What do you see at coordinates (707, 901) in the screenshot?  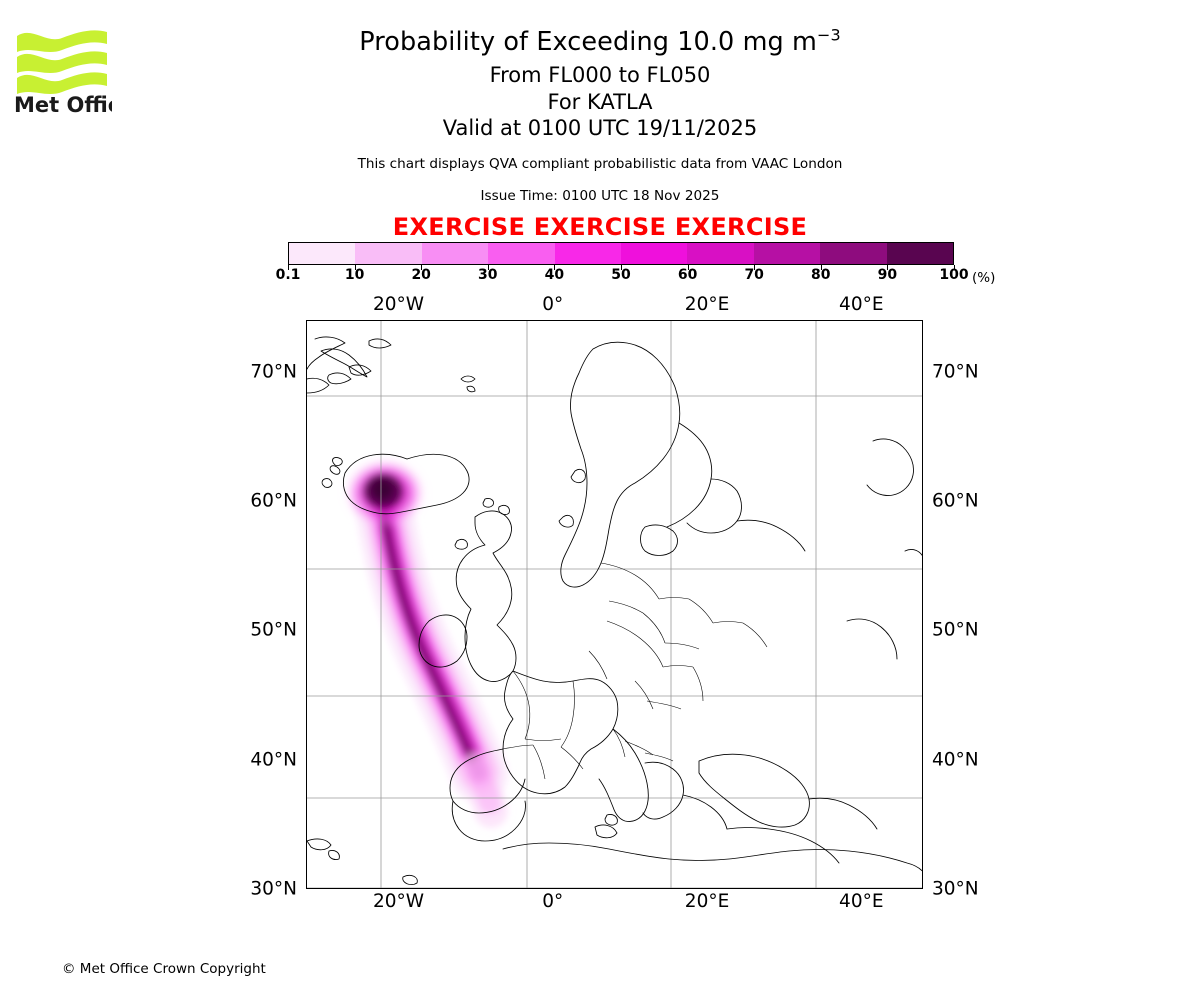 I see `longitude-label-bottom-2: 20°E` at bounding box center [707, 901].